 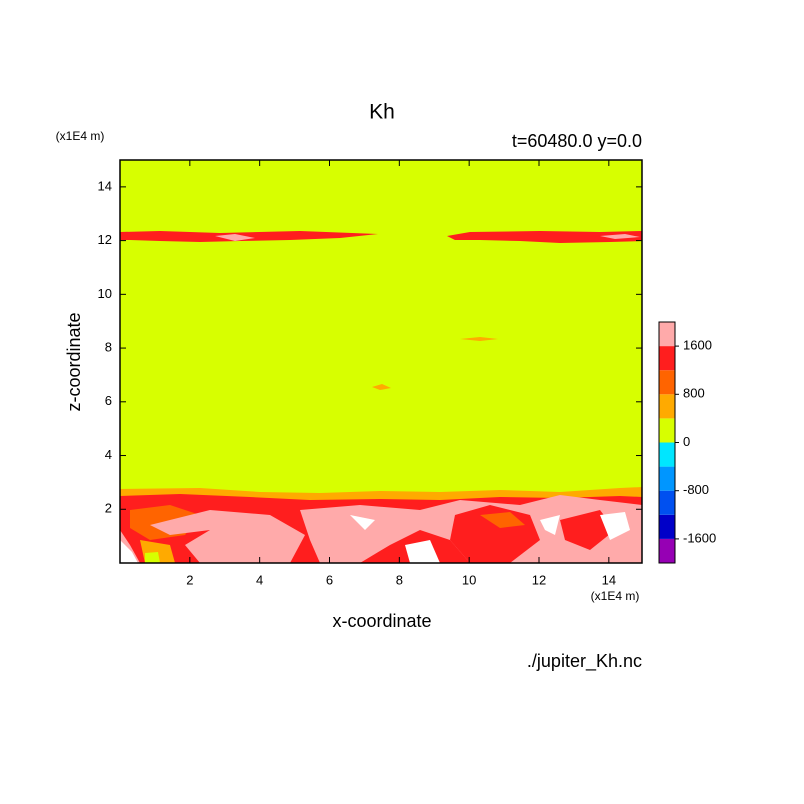 What do you see at coordinates (189, 579) in the screenshot?
I see `x-tick-label: 2` at bounding box center [189, 579].